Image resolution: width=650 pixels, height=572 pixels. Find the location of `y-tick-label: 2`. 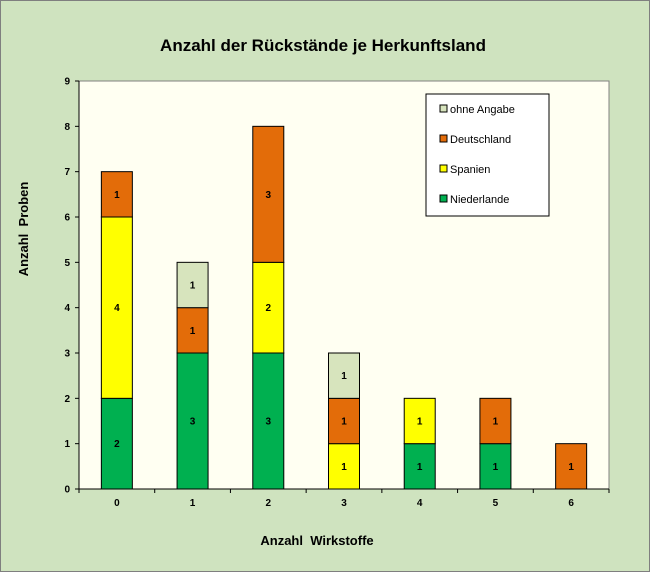

y-tick-label: 2 is located at coordinates (67, 399).